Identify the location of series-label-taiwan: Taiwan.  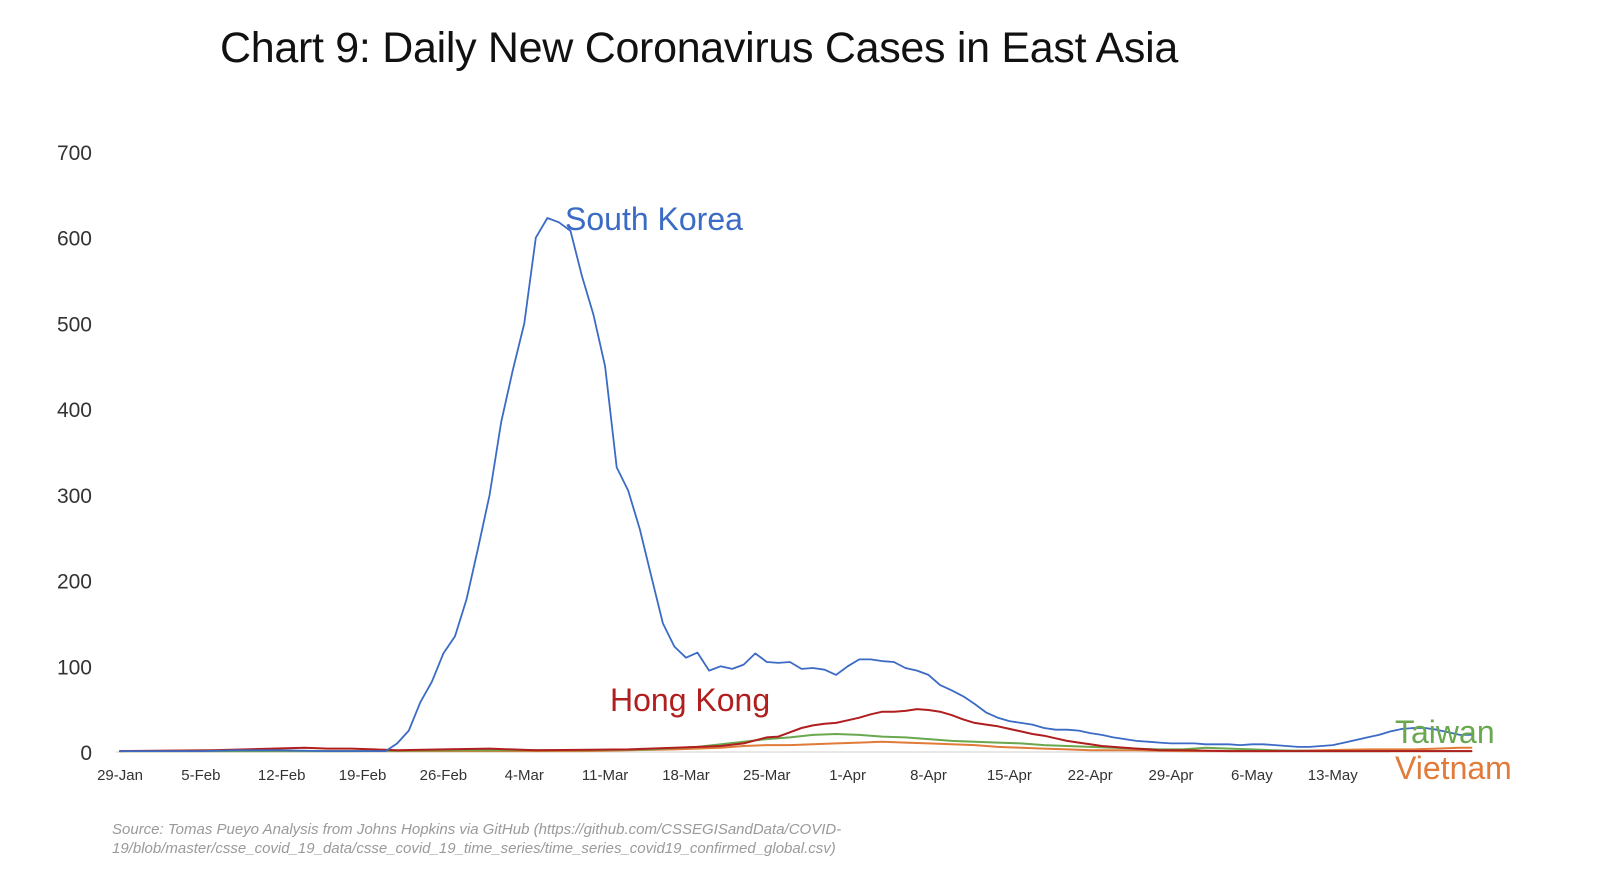
(1445, 732).